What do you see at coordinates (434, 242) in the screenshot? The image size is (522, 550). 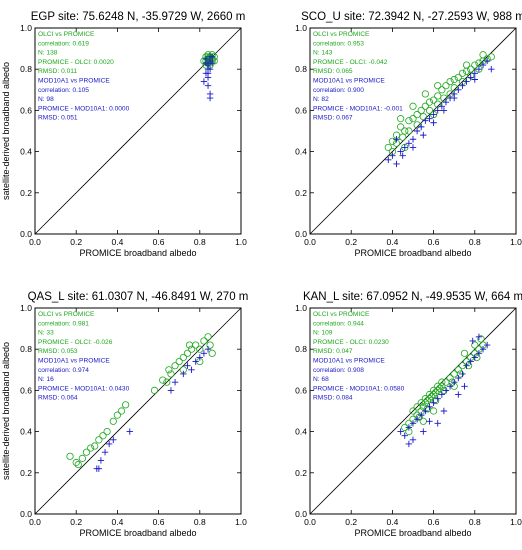 I see `x-tick-label: 0.6` at bounding box center [434, 242].